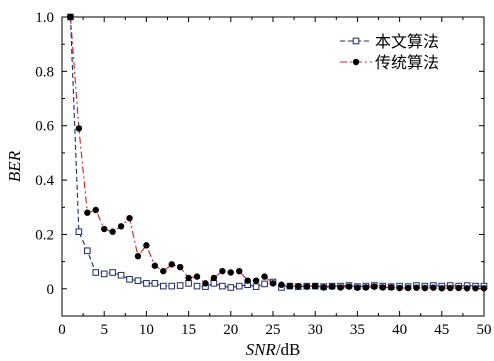 Image resolution: width=494 pixels, height=361 pixels. What do you see at coordinates (104, 330) in the screenshot?
I see `x-tick-label: 5` at bounding box center [104, 330].